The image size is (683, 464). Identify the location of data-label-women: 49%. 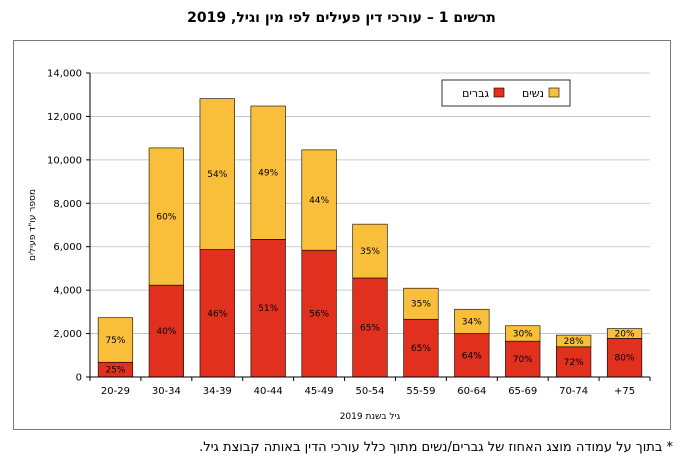
(268, 174).